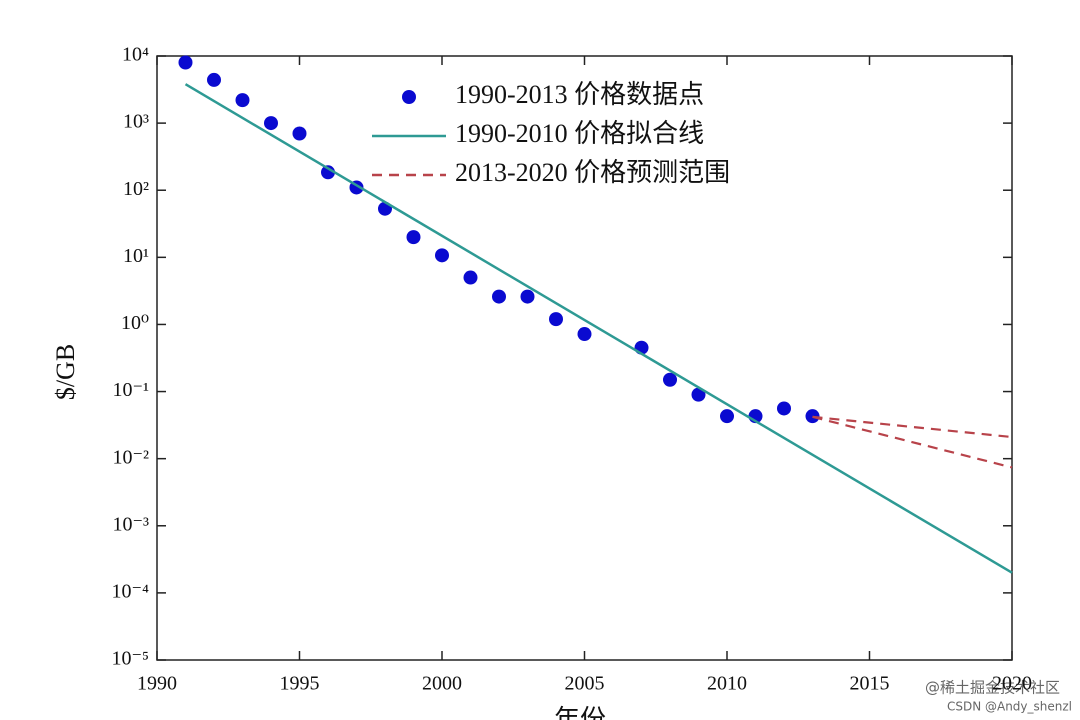 This screenshot has width=1080, height=720. I want to click on watermark: CSDN @Andy_shenzl, so click(1009, 707).